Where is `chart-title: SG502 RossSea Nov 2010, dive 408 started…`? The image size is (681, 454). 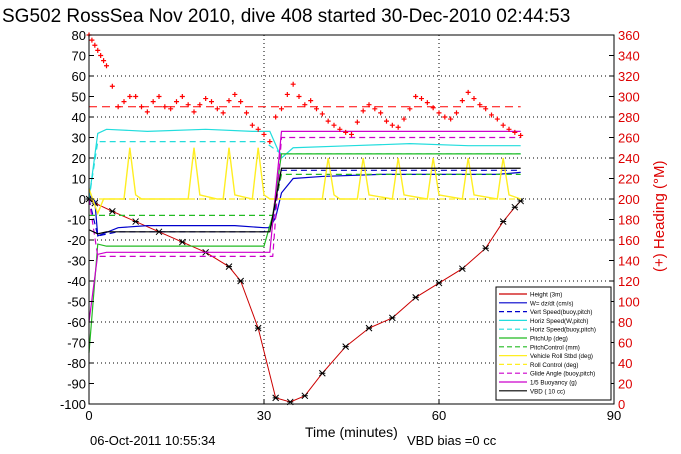 chart-title: SG502 RossSea Nov 2010, dive 408 started… is located at coordinates (286, 16).